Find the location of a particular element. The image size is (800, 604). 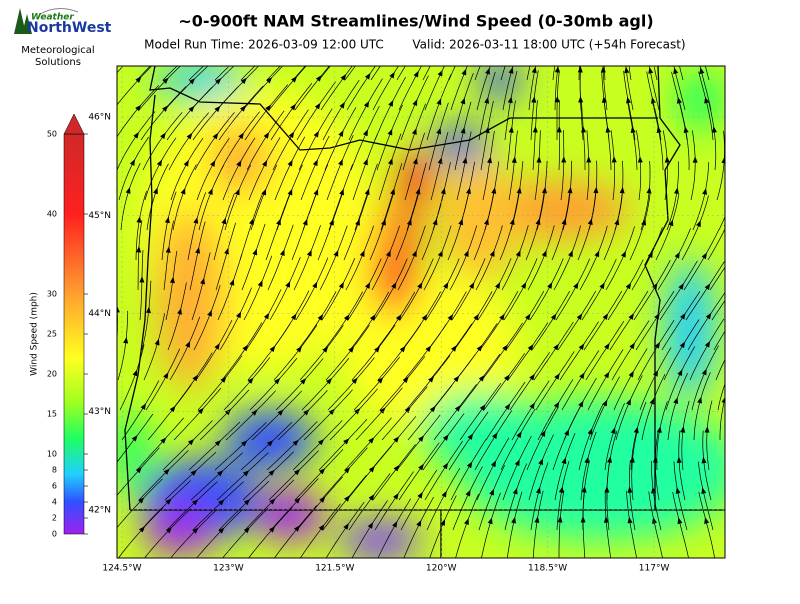

lat-tick-label: 42°N is located at coordinates (99, 510).